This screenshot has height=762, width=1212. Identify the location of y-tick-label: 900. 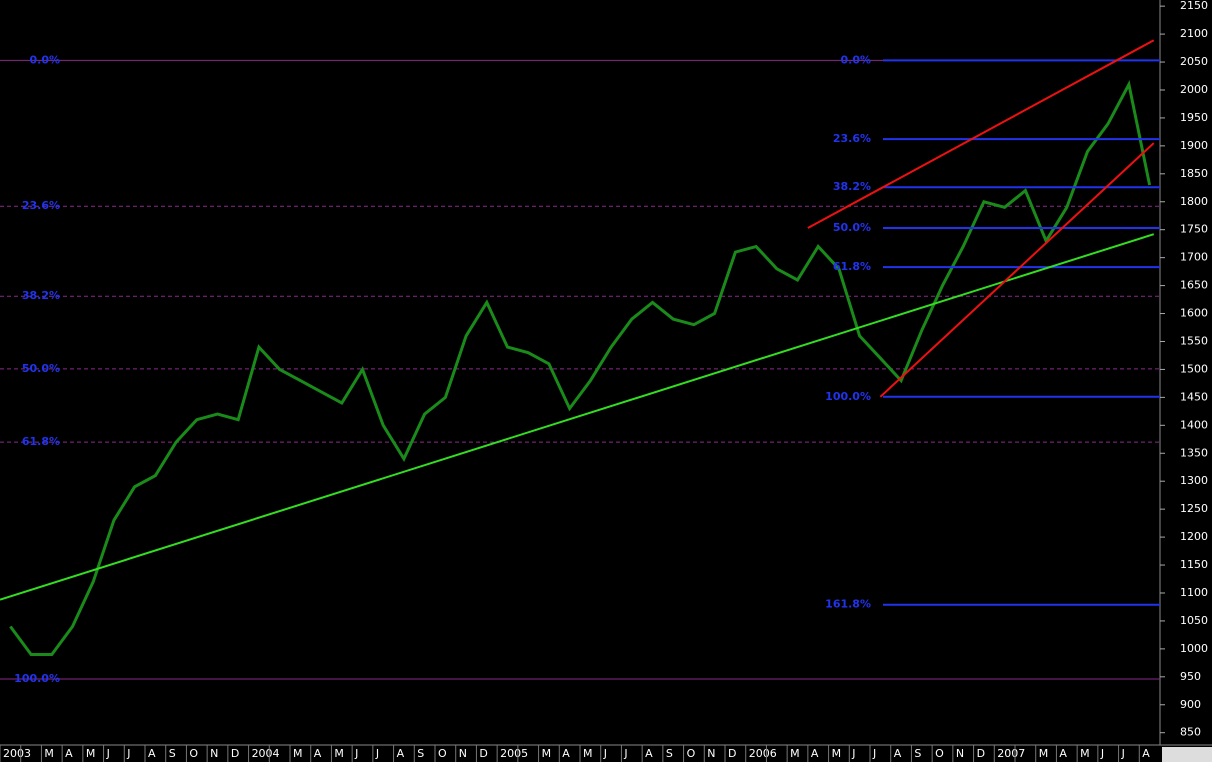
(1190, 704).